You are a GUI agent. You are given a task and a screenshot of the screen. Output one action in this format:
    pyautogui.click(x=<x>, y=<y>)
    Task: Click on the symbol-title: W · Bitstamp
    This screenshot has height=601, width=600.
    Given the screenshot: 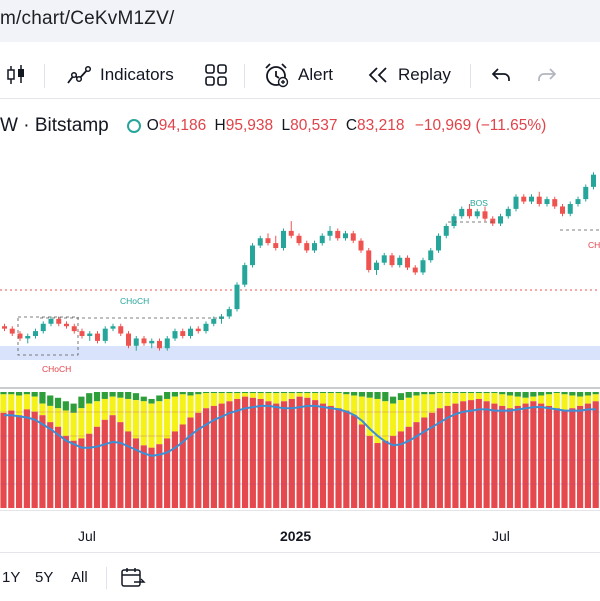 What is the action you would take?
    pyautogui.click(x=54, y=125)
    